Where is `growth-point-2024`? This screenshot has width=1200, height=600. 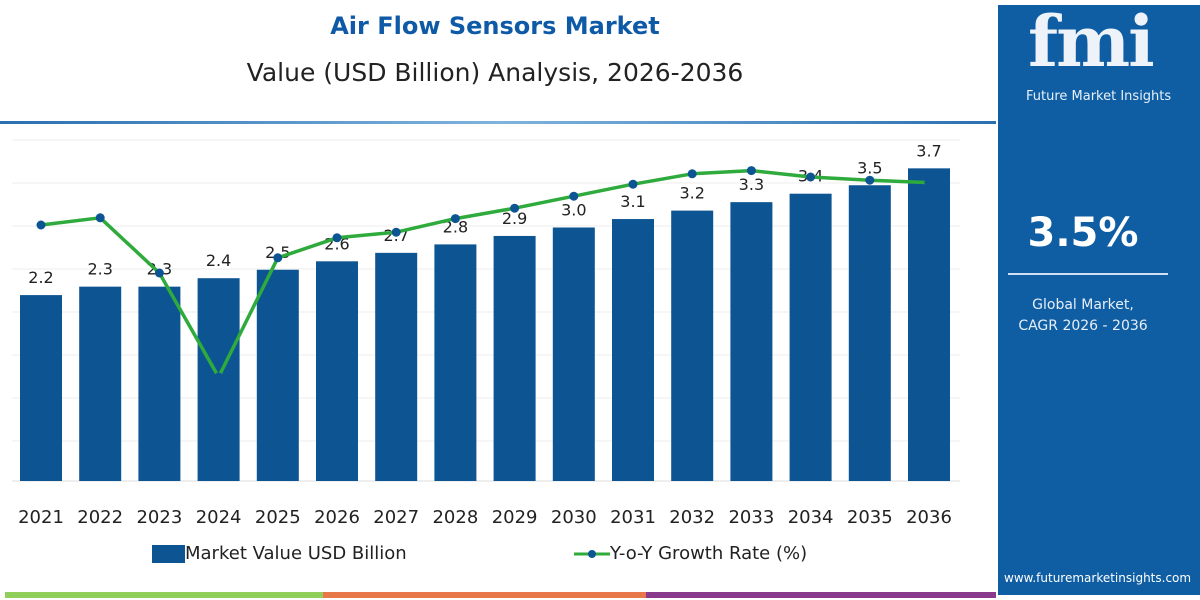 growth-point-2024 is located at coordinates (219, 377).